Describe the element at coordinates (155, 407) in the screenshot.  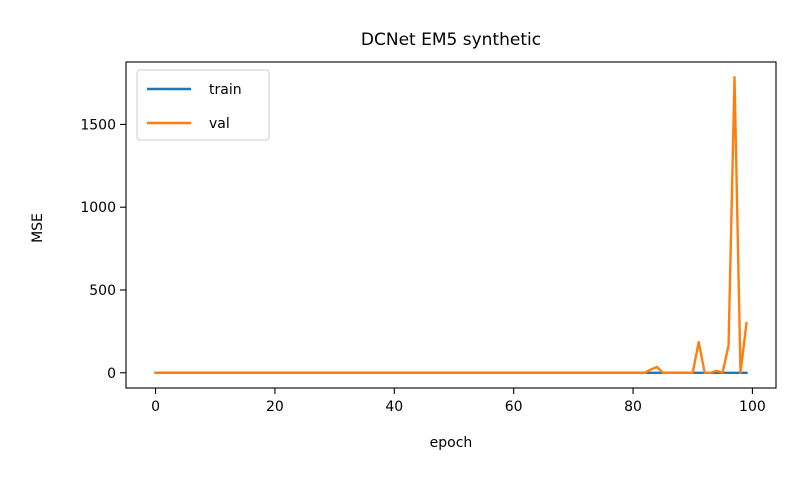
I see `x-tick-label: 0` at that location.